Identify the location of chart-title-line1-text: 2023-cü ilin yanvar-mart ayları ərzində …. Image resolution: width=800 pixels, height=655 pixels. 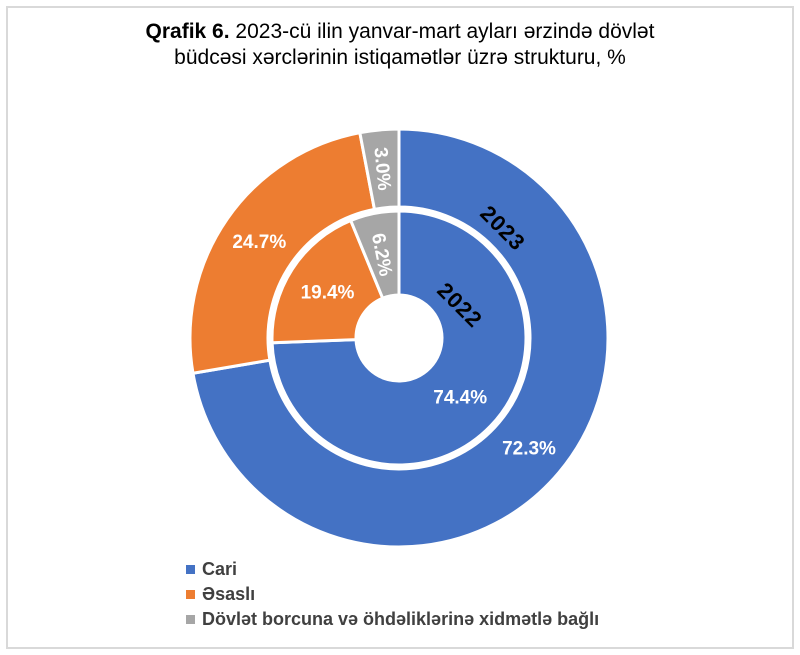
(442, 31).